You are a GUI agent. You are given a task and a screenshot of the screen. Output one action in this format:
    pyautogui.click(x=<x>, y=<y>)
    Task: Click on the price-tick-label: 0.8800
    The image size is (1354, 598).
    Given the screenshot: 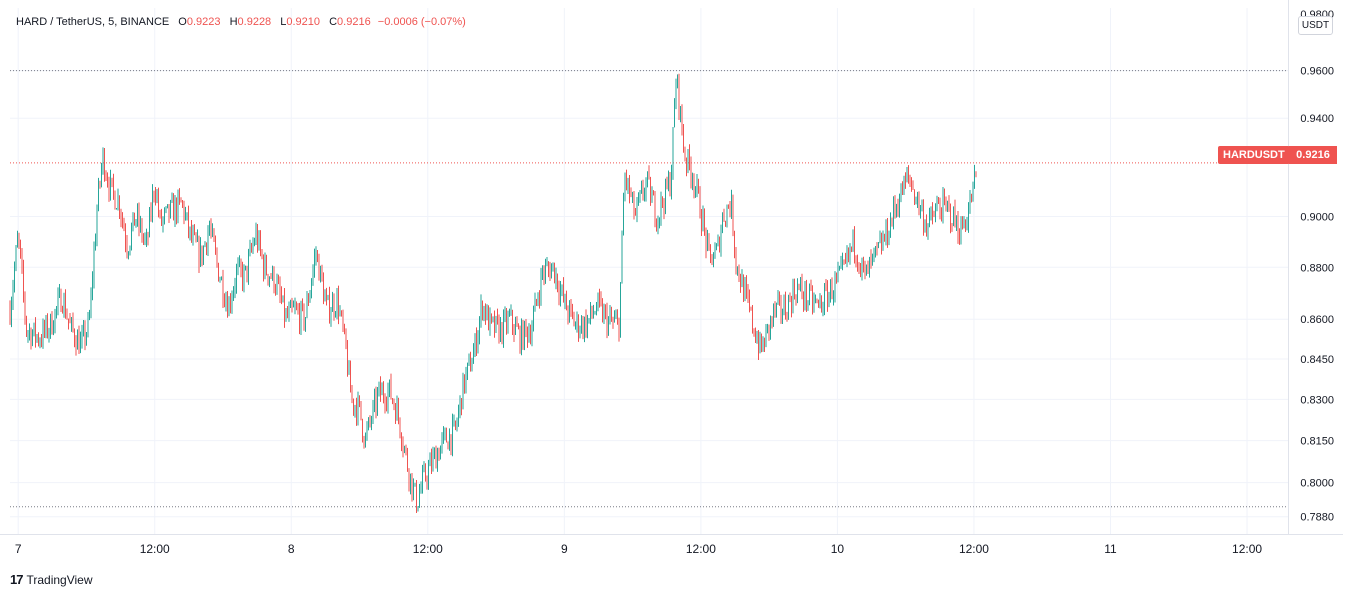 What is the action you would take?
    pyautogui.click(x=1317, y=268)
    